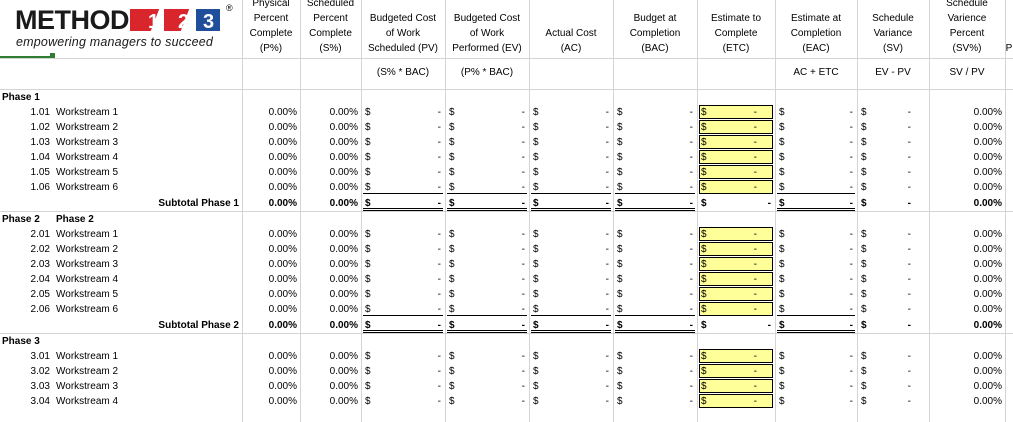 This screenshot has width=1013, height=422. Describe the element at coordinates (40, 294) in the screenshot. I see `workstream-number: 2.05` at that location.